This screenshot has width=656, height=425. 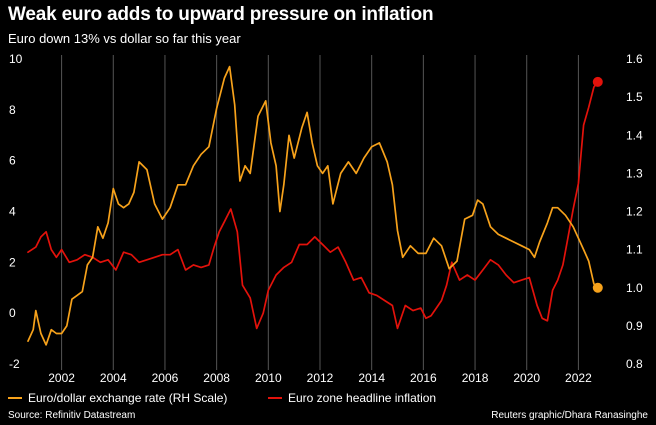 I want to click on x-tick-label: 2010, so click(x=268, y=378).